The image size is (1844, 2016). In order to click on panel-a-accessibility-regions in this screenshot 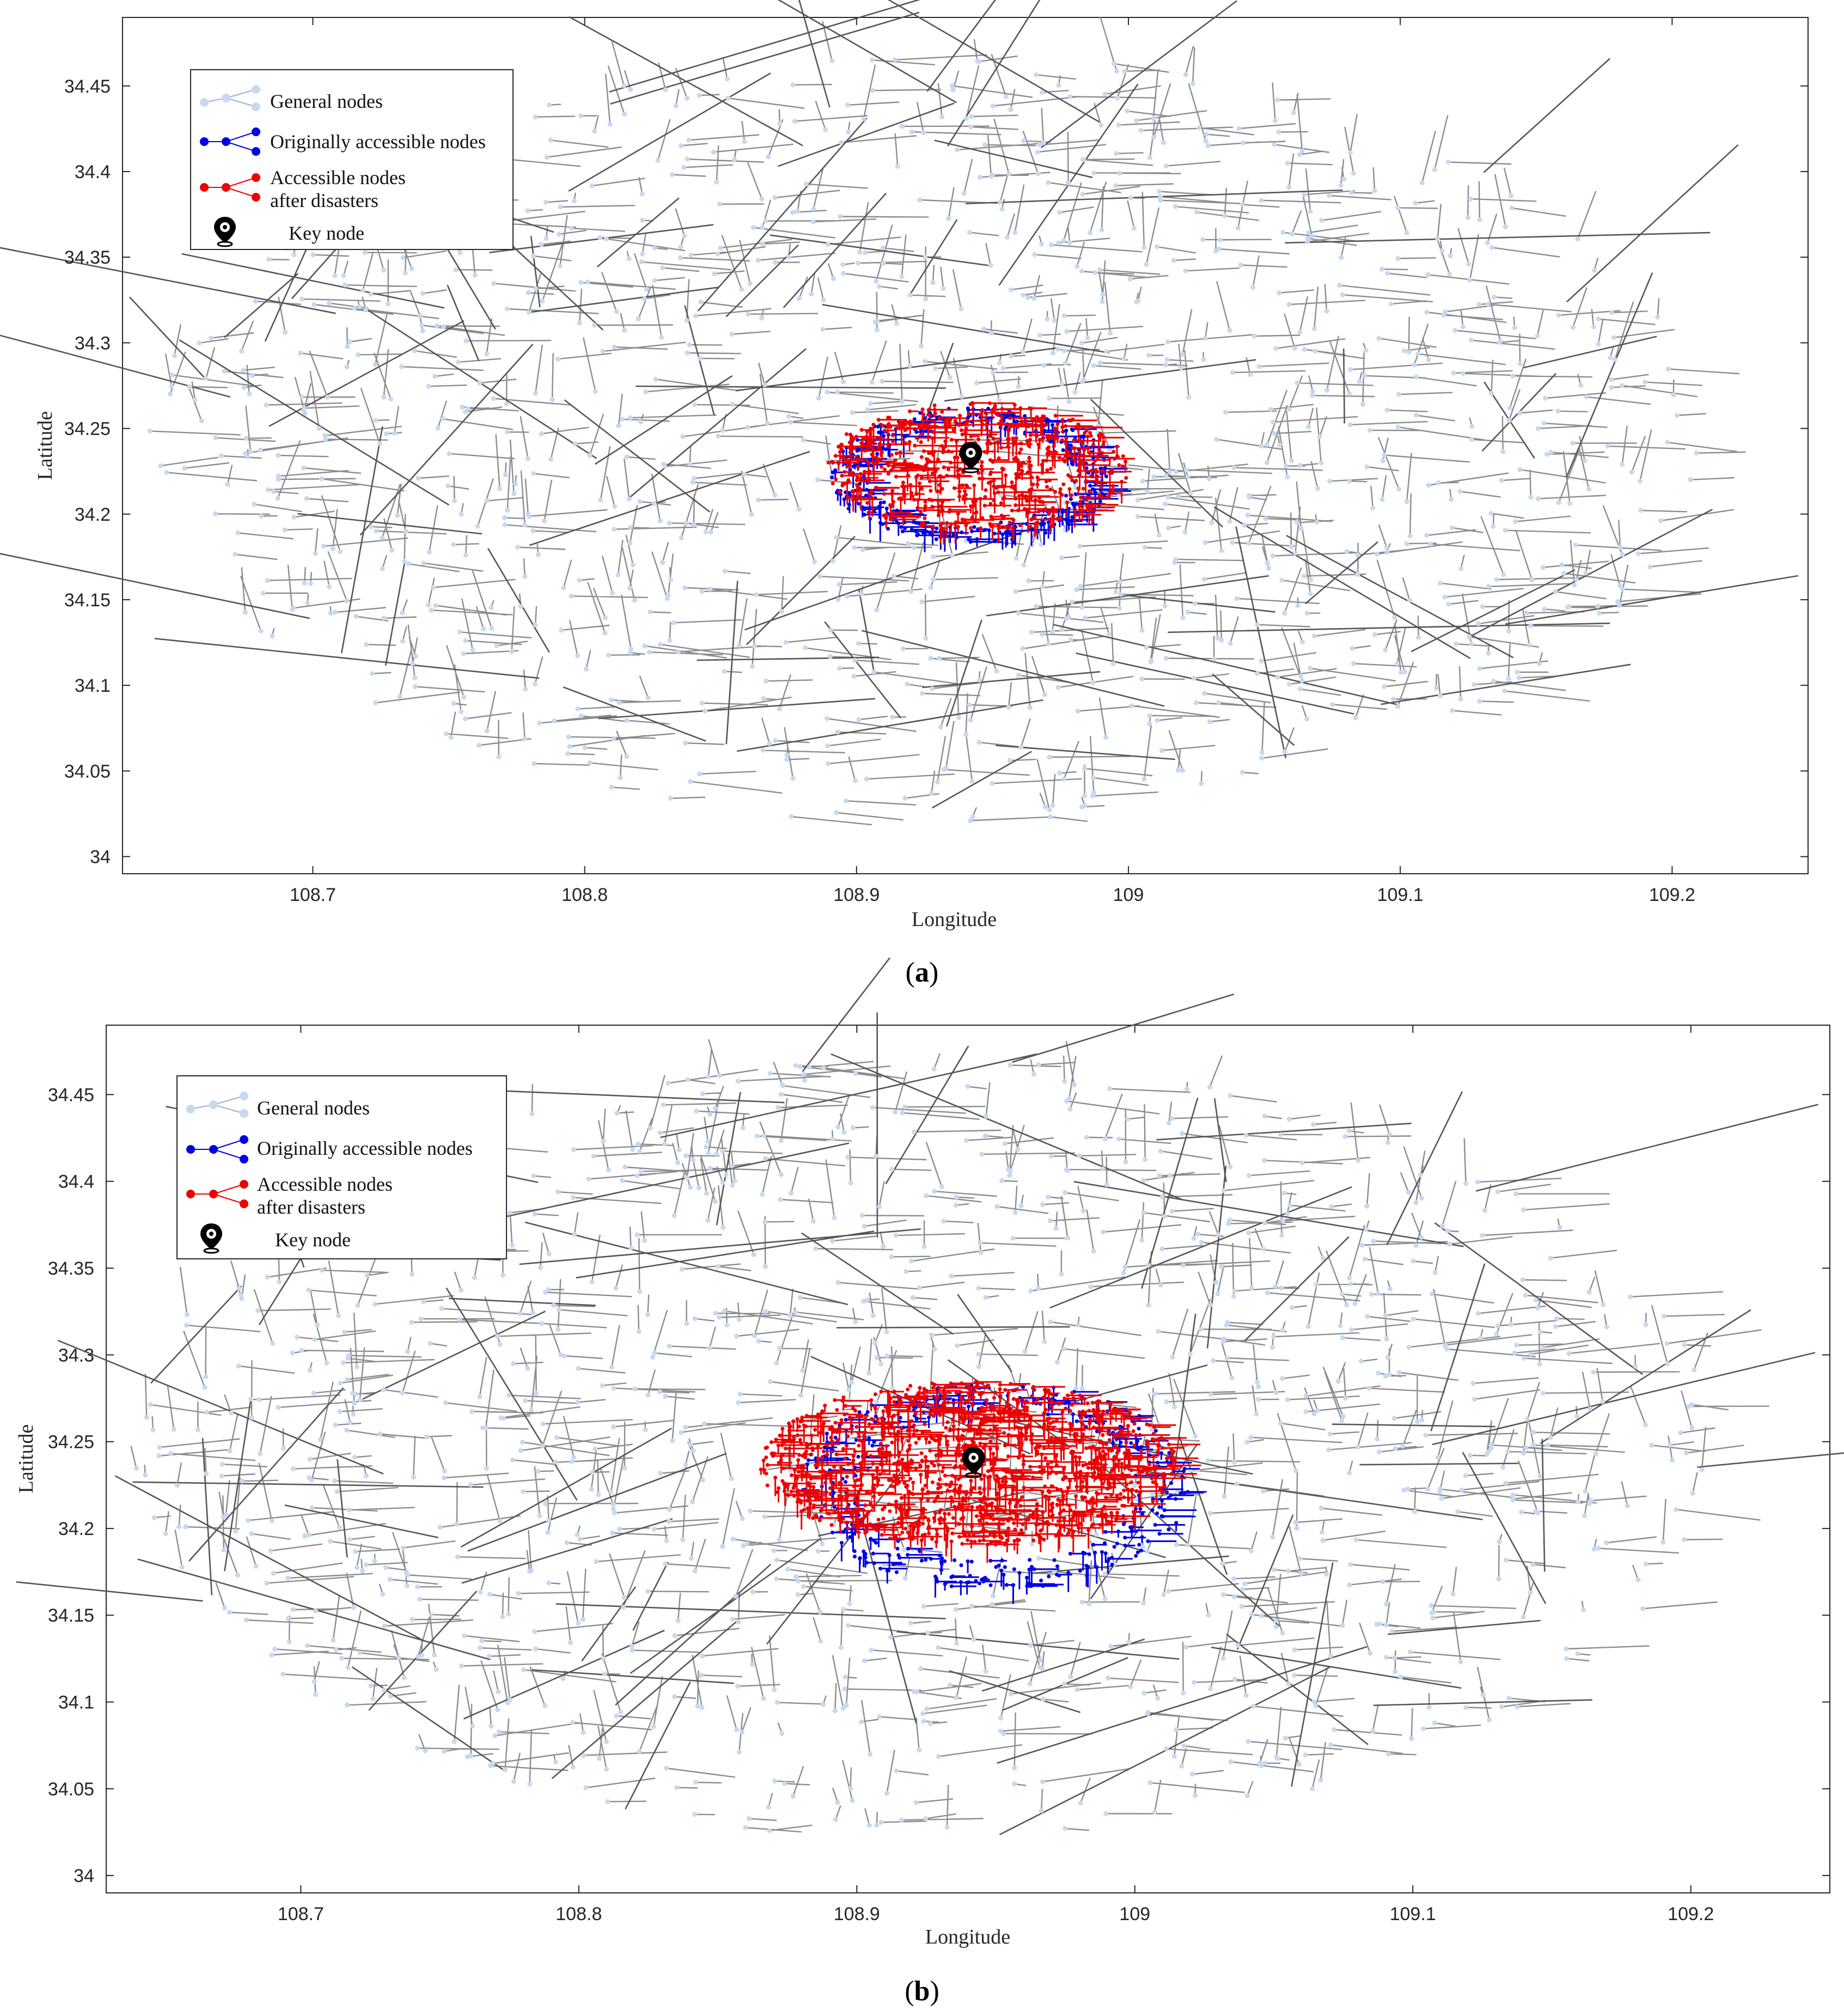, I will do `click(980, 476)`.